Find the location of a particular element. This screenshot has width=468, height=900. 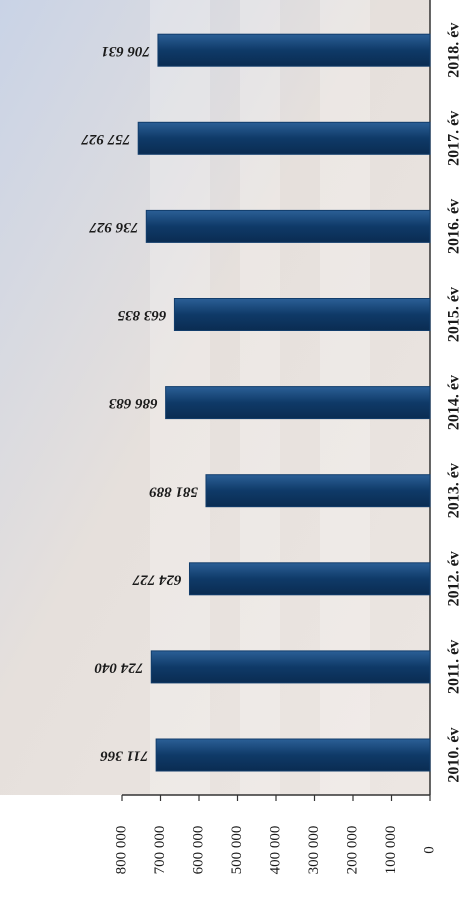

category-label: 2010. év is located at coordinates (454, 754).